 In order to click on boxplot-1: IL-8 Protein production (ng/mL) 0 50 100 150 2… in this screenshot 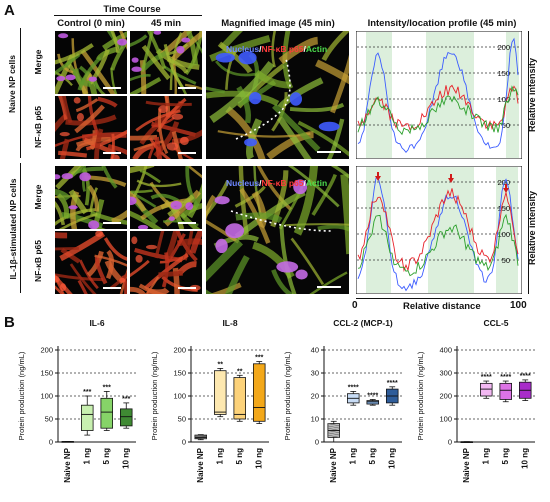, I will do `click(209, 400)`.